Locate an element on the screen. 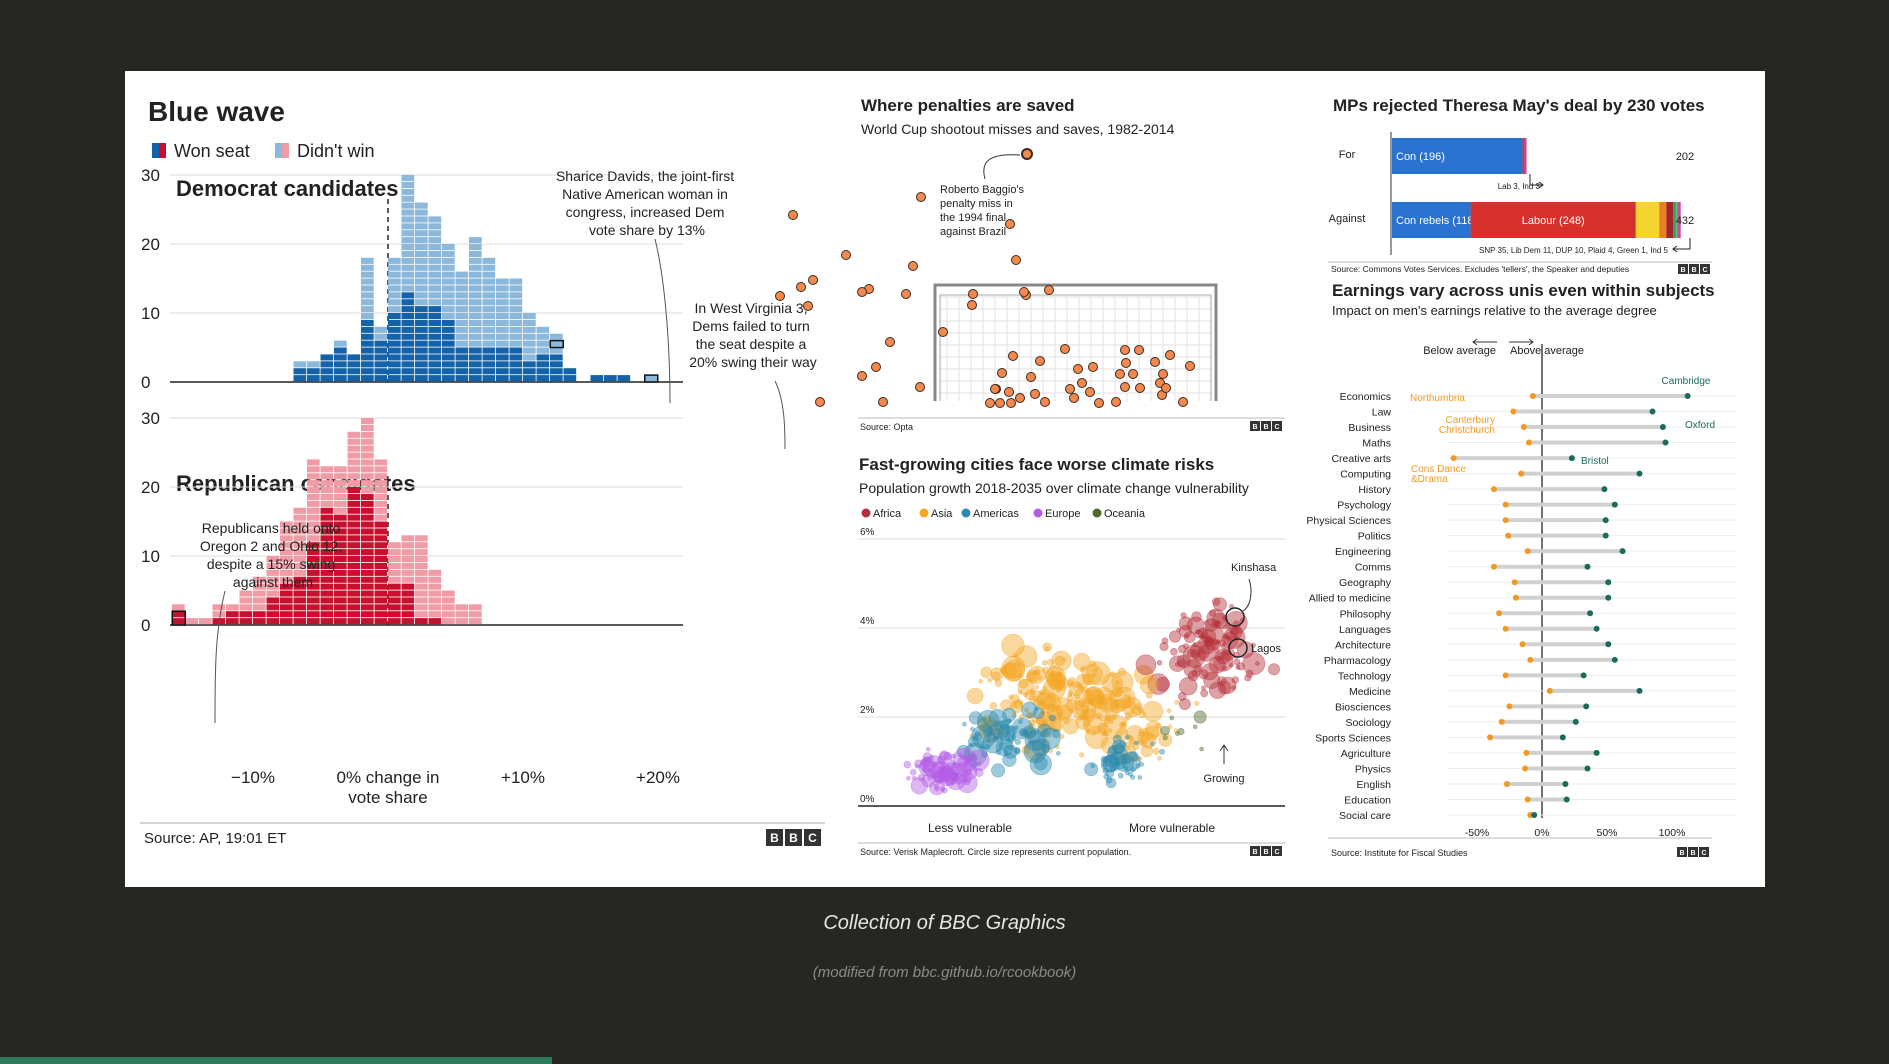 This screenshot has height=1064, width=1889. blue-wave-source: Source: AP, 19:01 ET is located at coordinates (215, 838).